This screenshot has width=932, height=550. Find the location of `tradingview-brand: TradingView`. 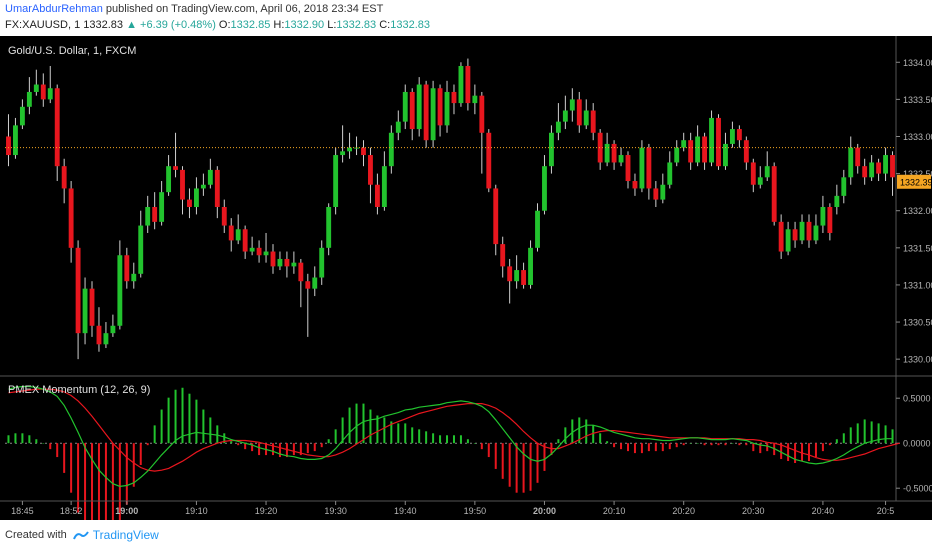

tradingview-brand: TradingView is located at coordinates (125, 535).